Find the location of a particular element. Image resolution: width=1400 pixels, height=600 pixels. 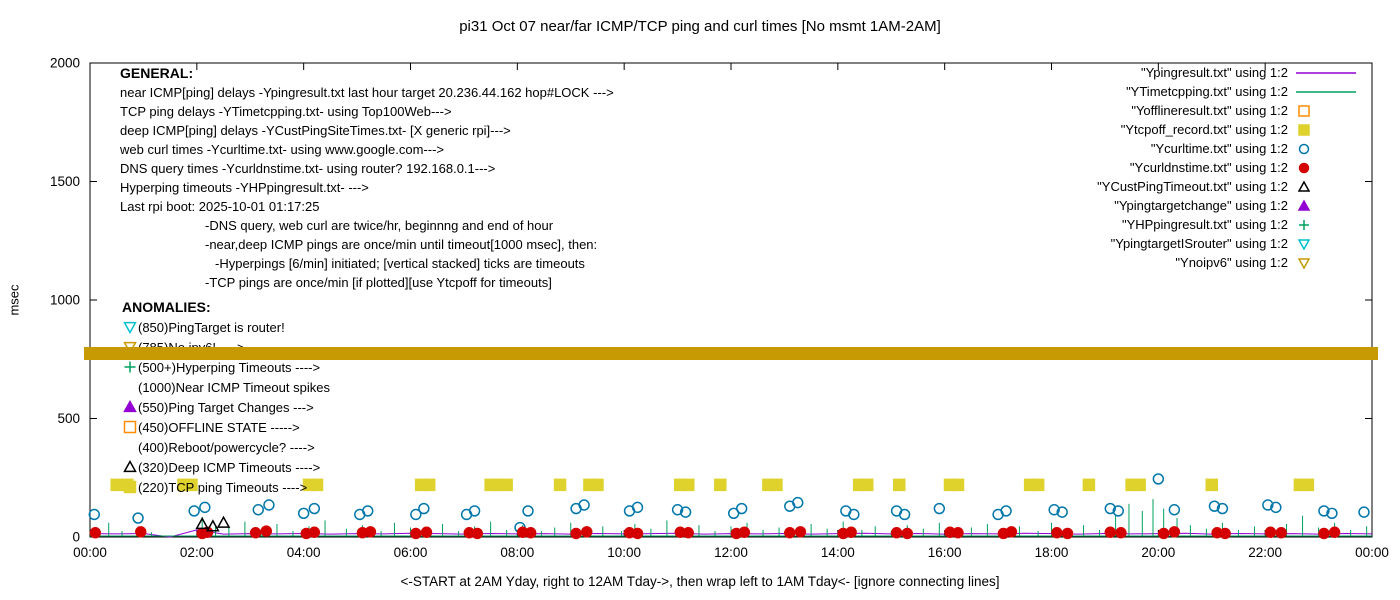

x-tick-label: 00:00 is located at coordinates (1372, 552).